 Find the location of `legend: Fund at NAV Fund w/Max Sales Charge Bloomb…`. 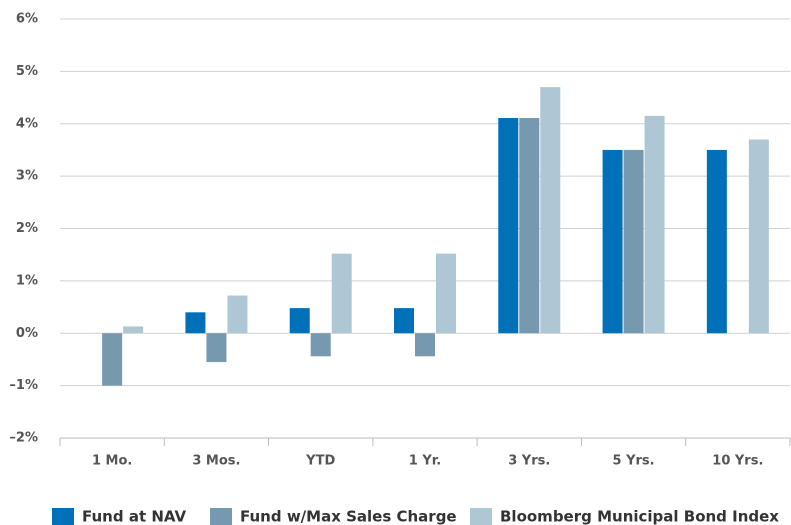

legend: Fund at NAV Fund w/Max Sales Charge Bloomb… is located at coordinates (415, 516).